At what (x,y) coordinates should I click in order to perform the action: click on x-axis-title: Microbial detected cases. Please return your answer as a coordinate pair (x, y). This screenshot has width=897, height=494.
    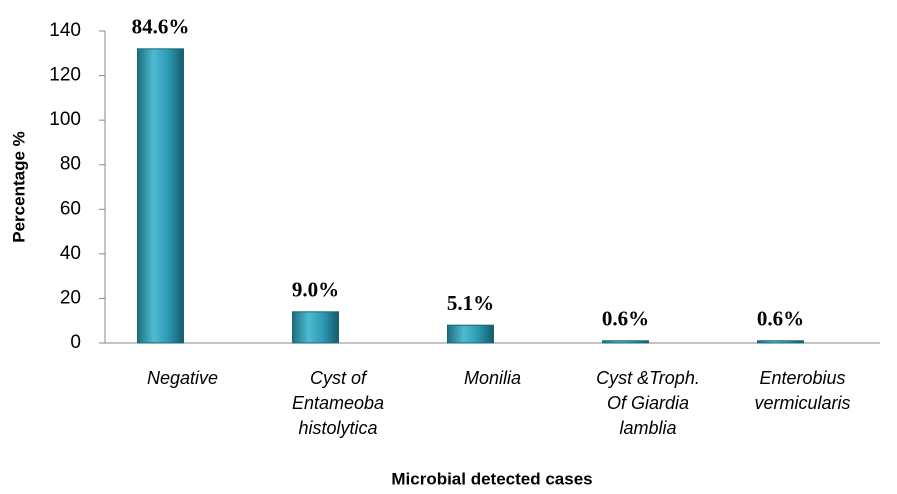
    Looking at the image, I should click on (491, 478).